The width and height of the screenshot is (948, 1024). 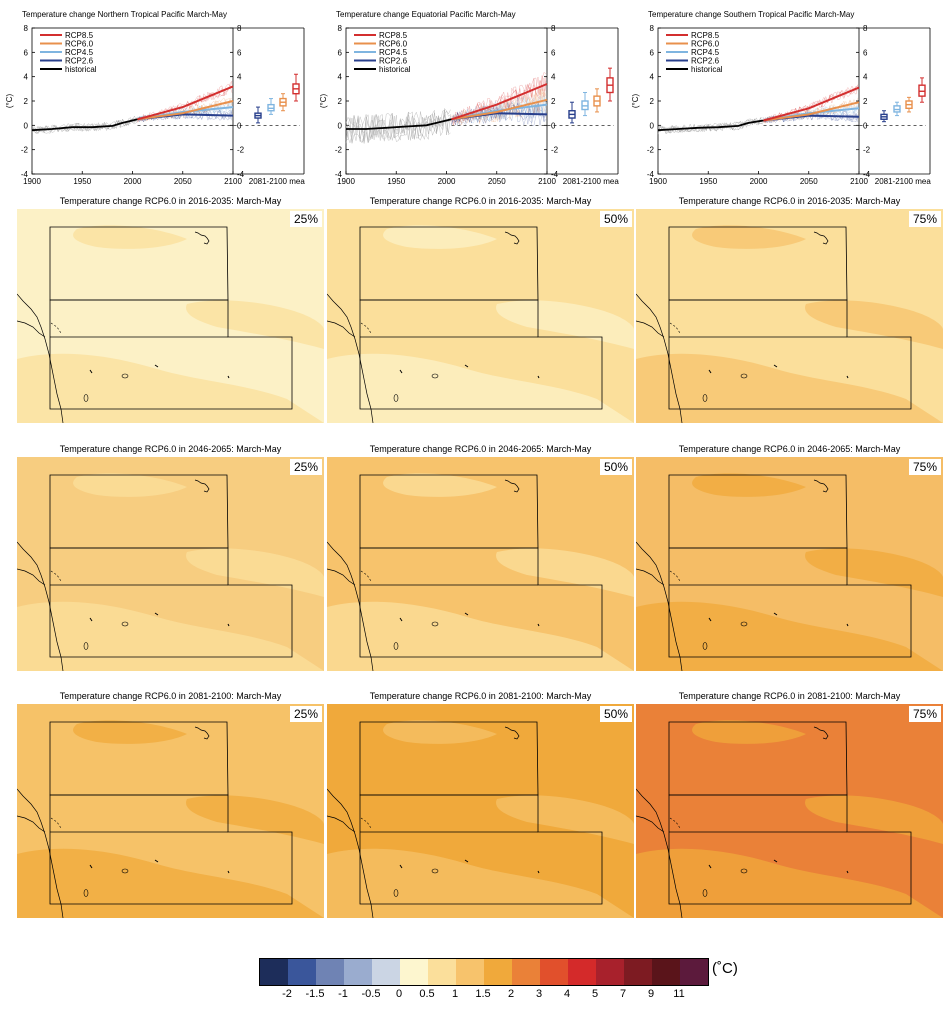 I want to click on y-tick-label: 6, so click(x=340, y=52).